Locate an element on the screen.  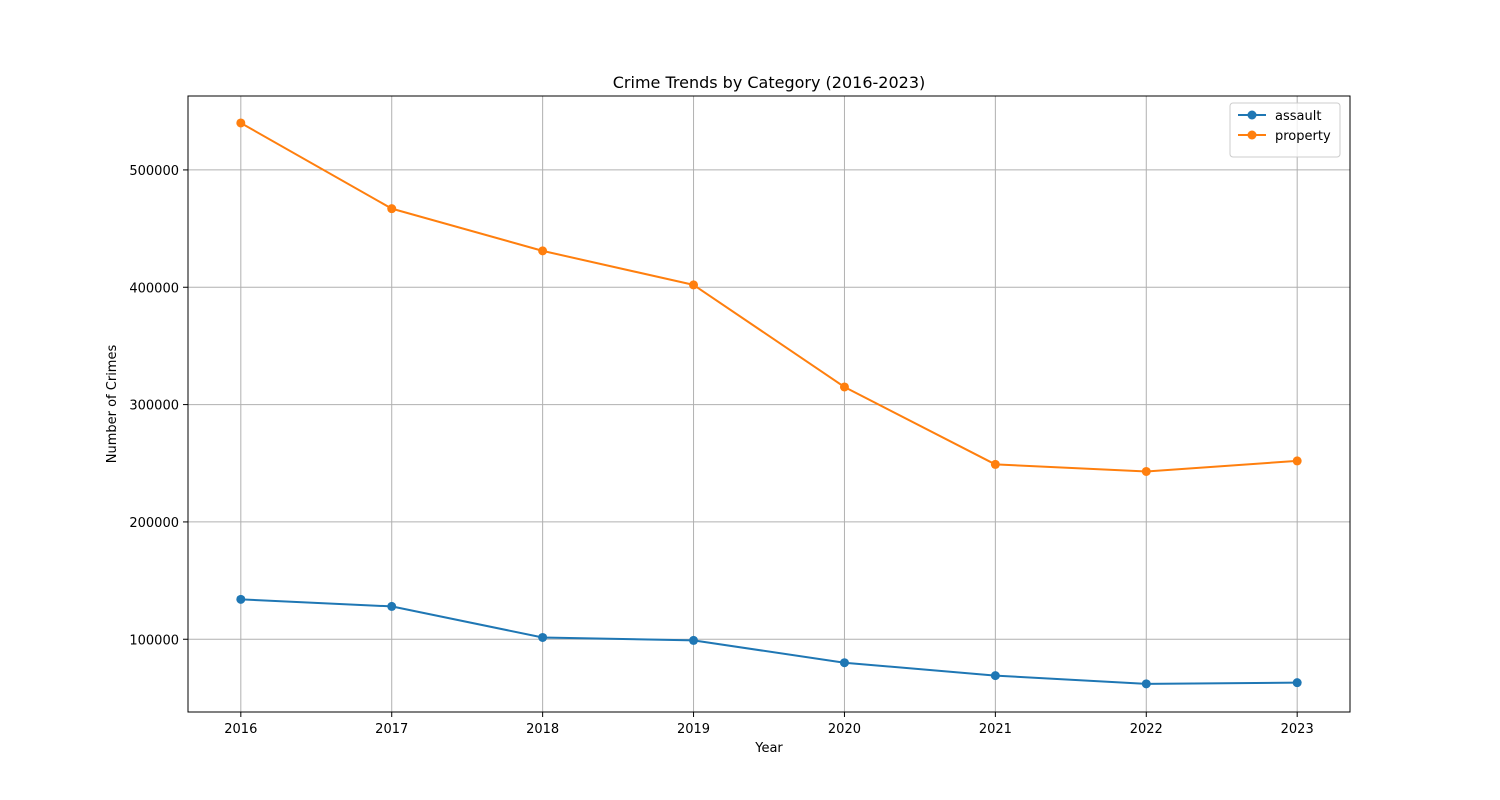
y-tick-label: 300000 is located at coordinates (154, 406).